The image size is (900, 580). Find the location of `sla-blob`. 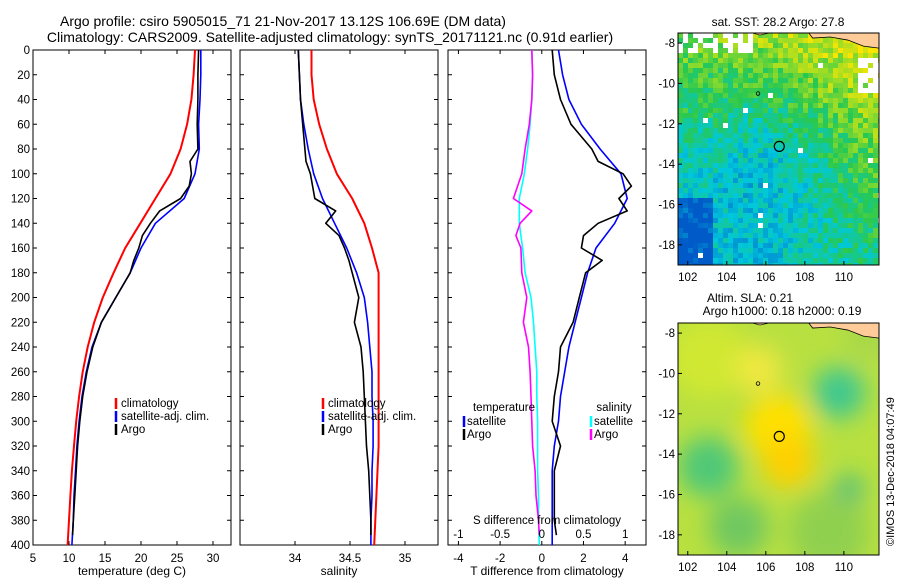

sla-blob is located at coordinates (828, 523).